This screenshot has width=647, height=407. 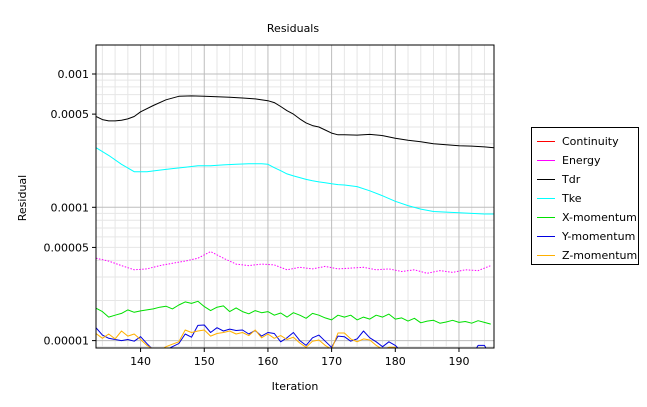 What do you see at coordinates (572, 198) in the screenshot?
I see `legend-label: Tke` at bounding box center [572, 198].